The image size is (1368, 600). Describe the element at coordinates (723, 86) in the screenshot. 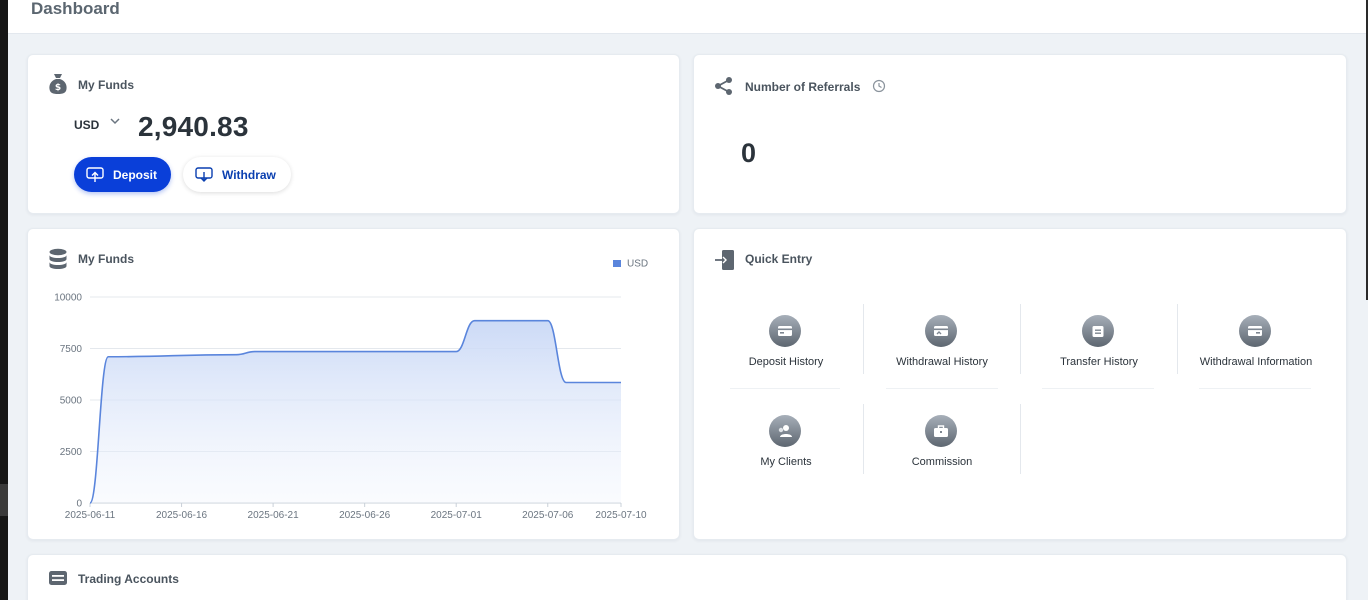

I see `share-icon` at that location.